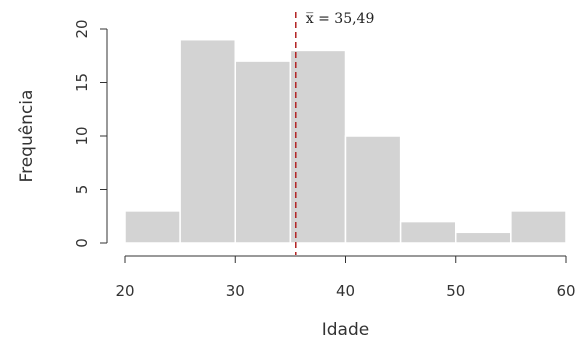  What do you see at coordinates (345, 277) in the screenshot?
I see `x-axis: 20 30 40 50 60` at bounding box center [345, 277].